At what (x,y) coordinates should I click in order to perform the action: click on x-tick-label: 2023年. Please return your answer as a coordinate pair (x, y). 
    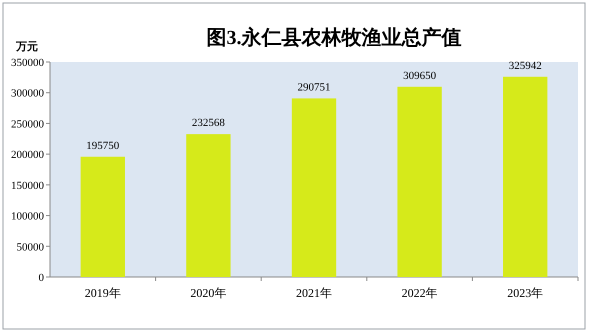
    Looking at the image, I should click on (525, 293).